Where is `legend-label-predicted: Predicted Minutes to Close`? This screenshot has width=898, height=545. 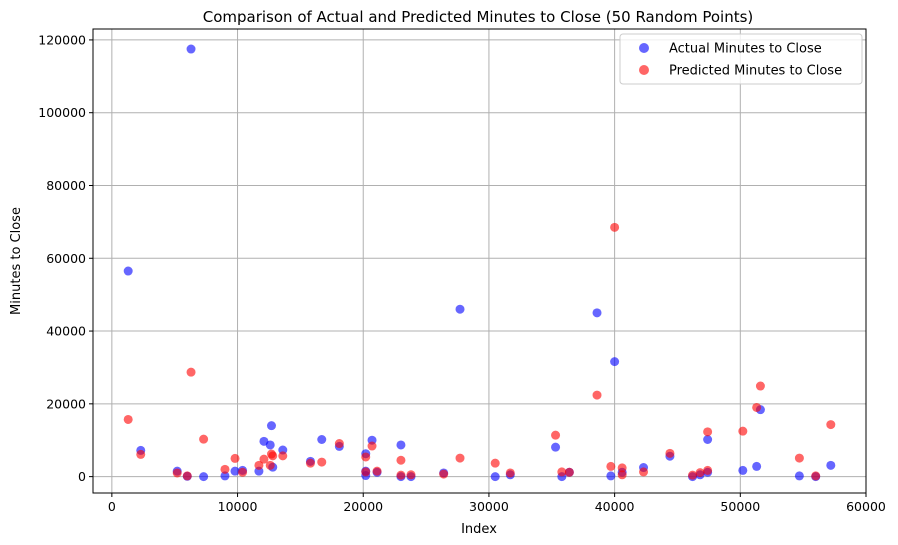 legend-label-predicted: Predicted Minutes to Close is located at coordinates (755, 71).